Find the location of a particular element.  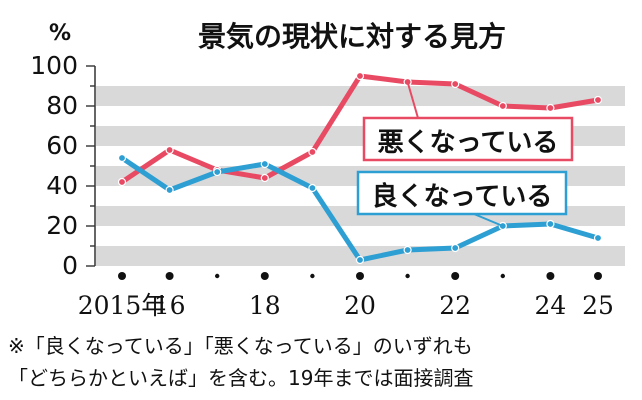

series-callout-worsening-label: 悪くなっている is located at coordinates (468, 143).